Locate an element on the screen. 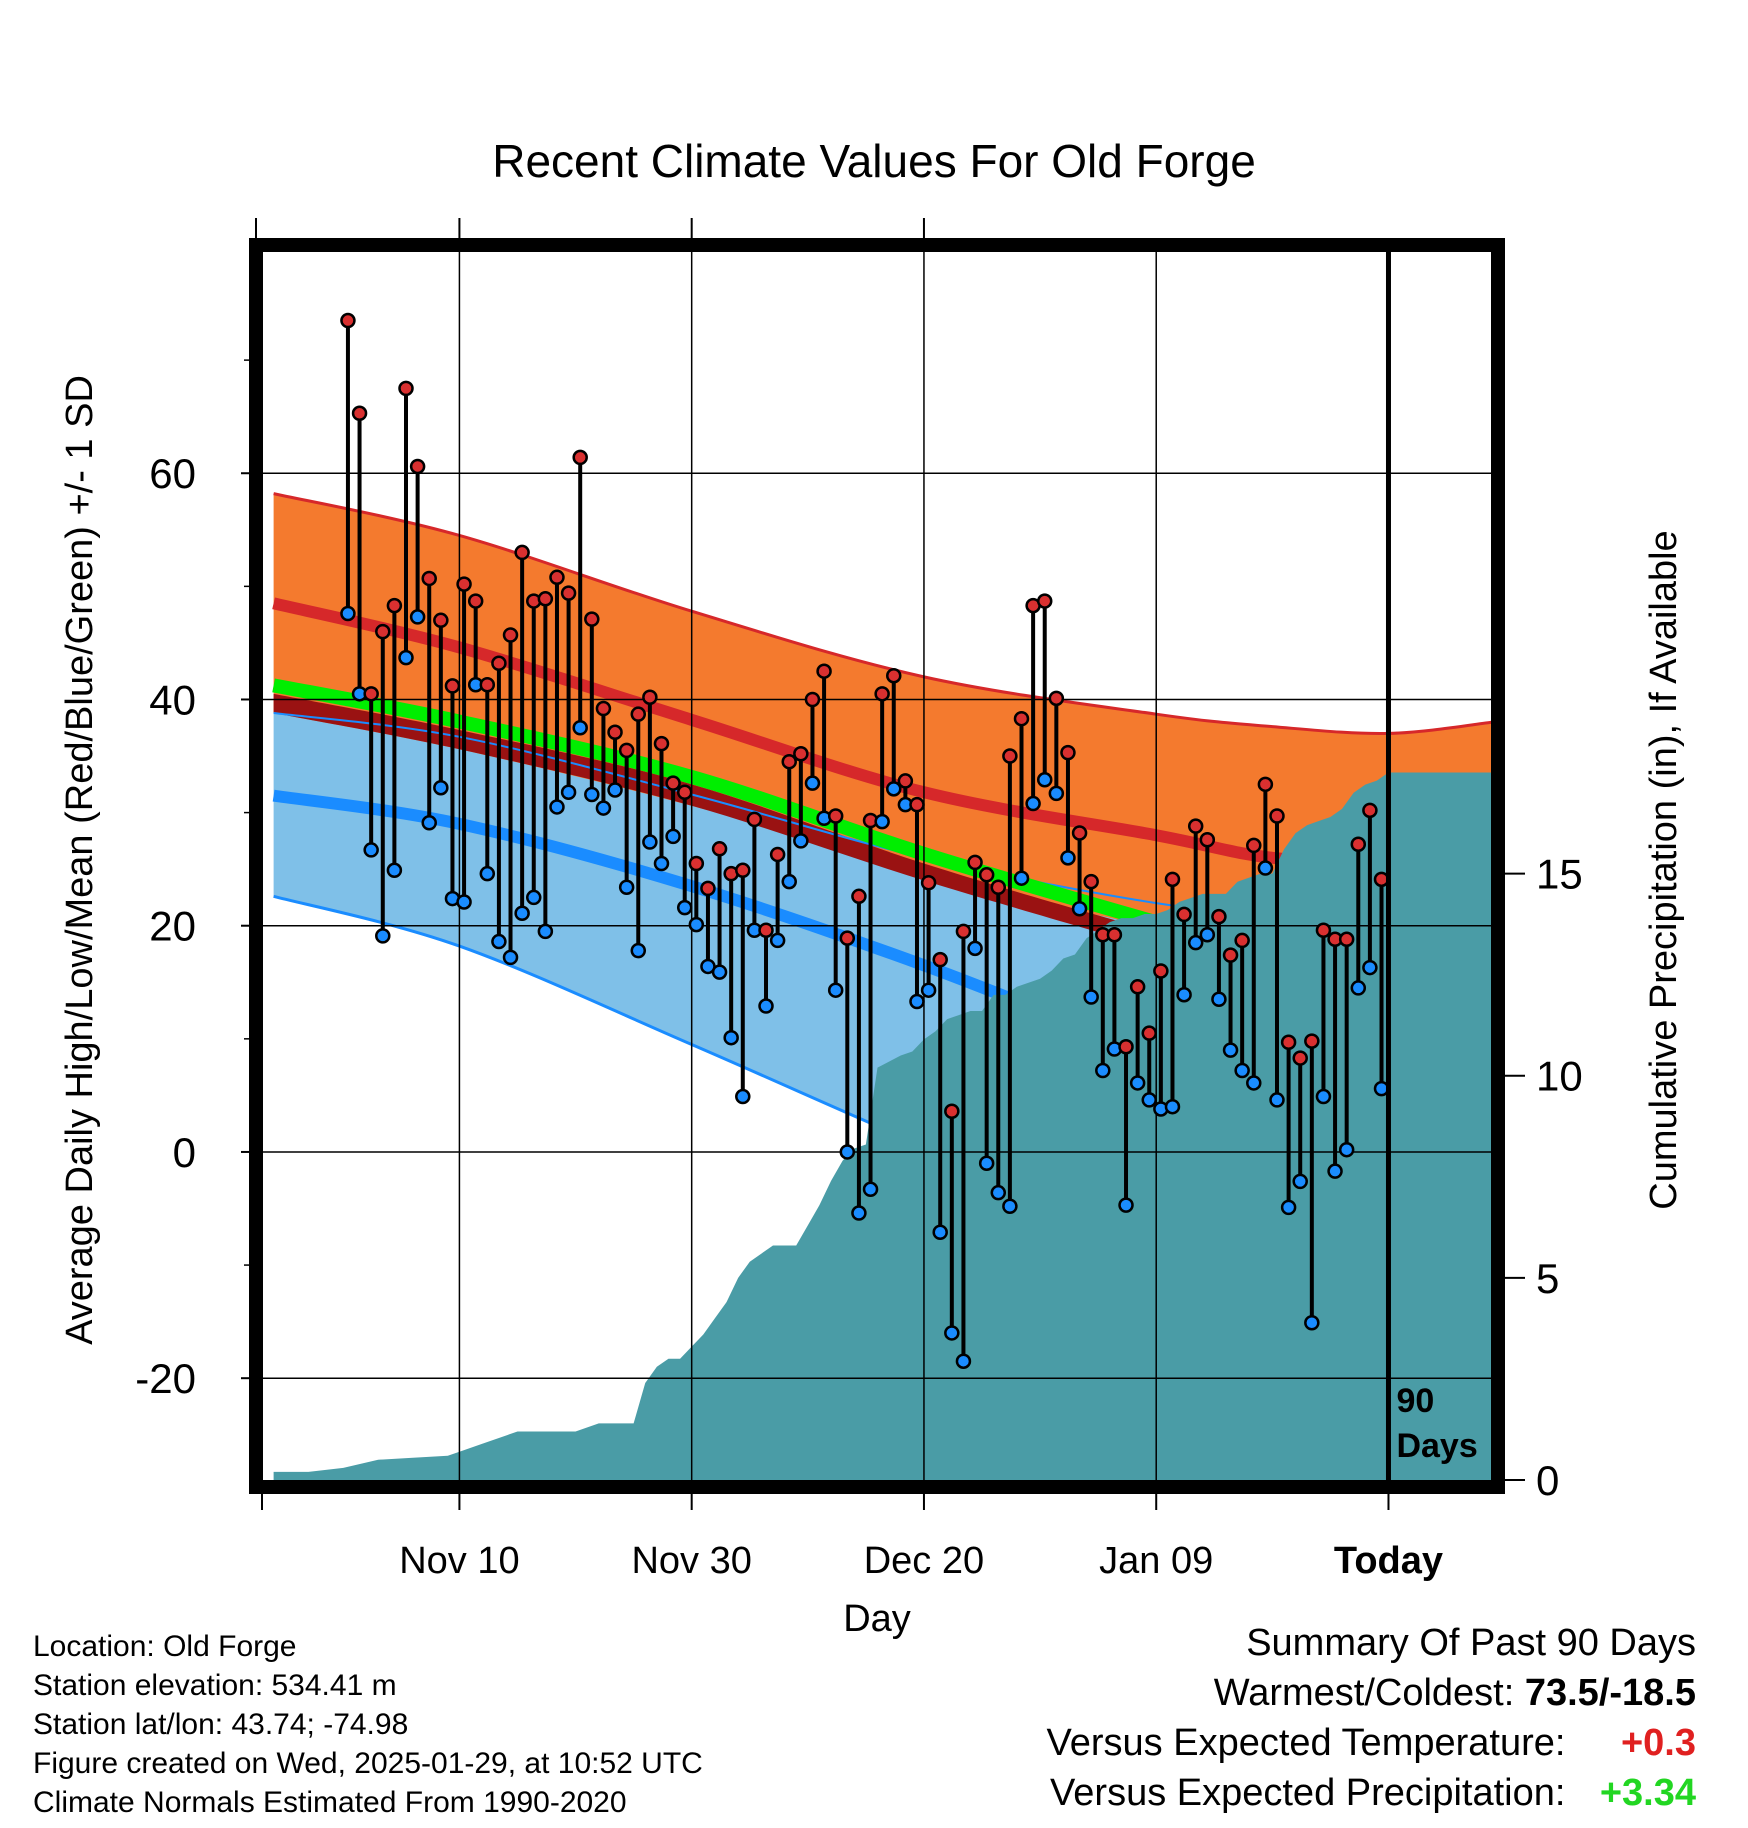 The height and width of the screenshot is (1828, 1748). today-days-count: 90 is located at coordinates (1415, 1401).